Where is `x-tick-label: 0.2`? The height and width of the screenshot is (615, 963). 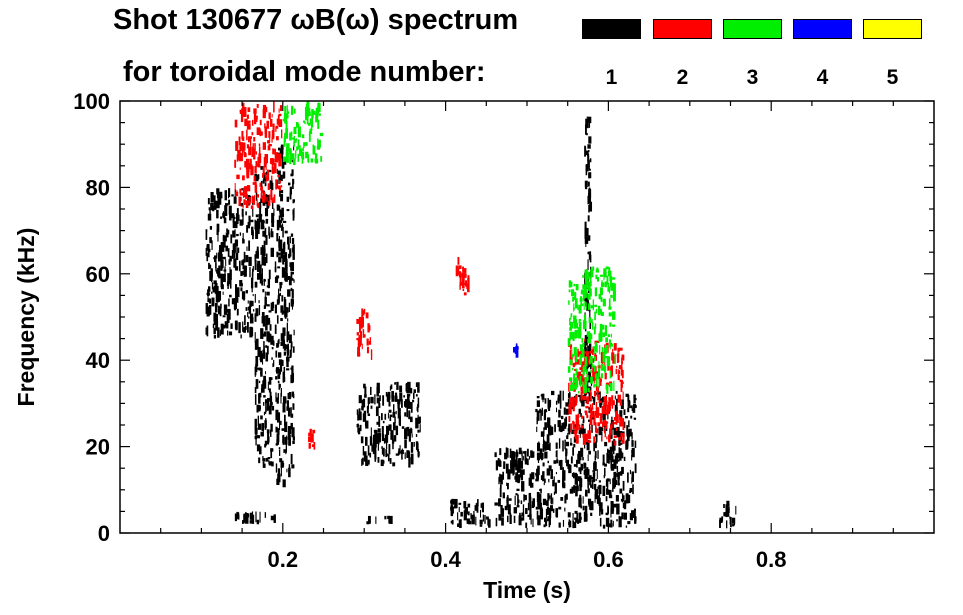 x-tick-label: 0.2 is located at coordinates (283, 559).